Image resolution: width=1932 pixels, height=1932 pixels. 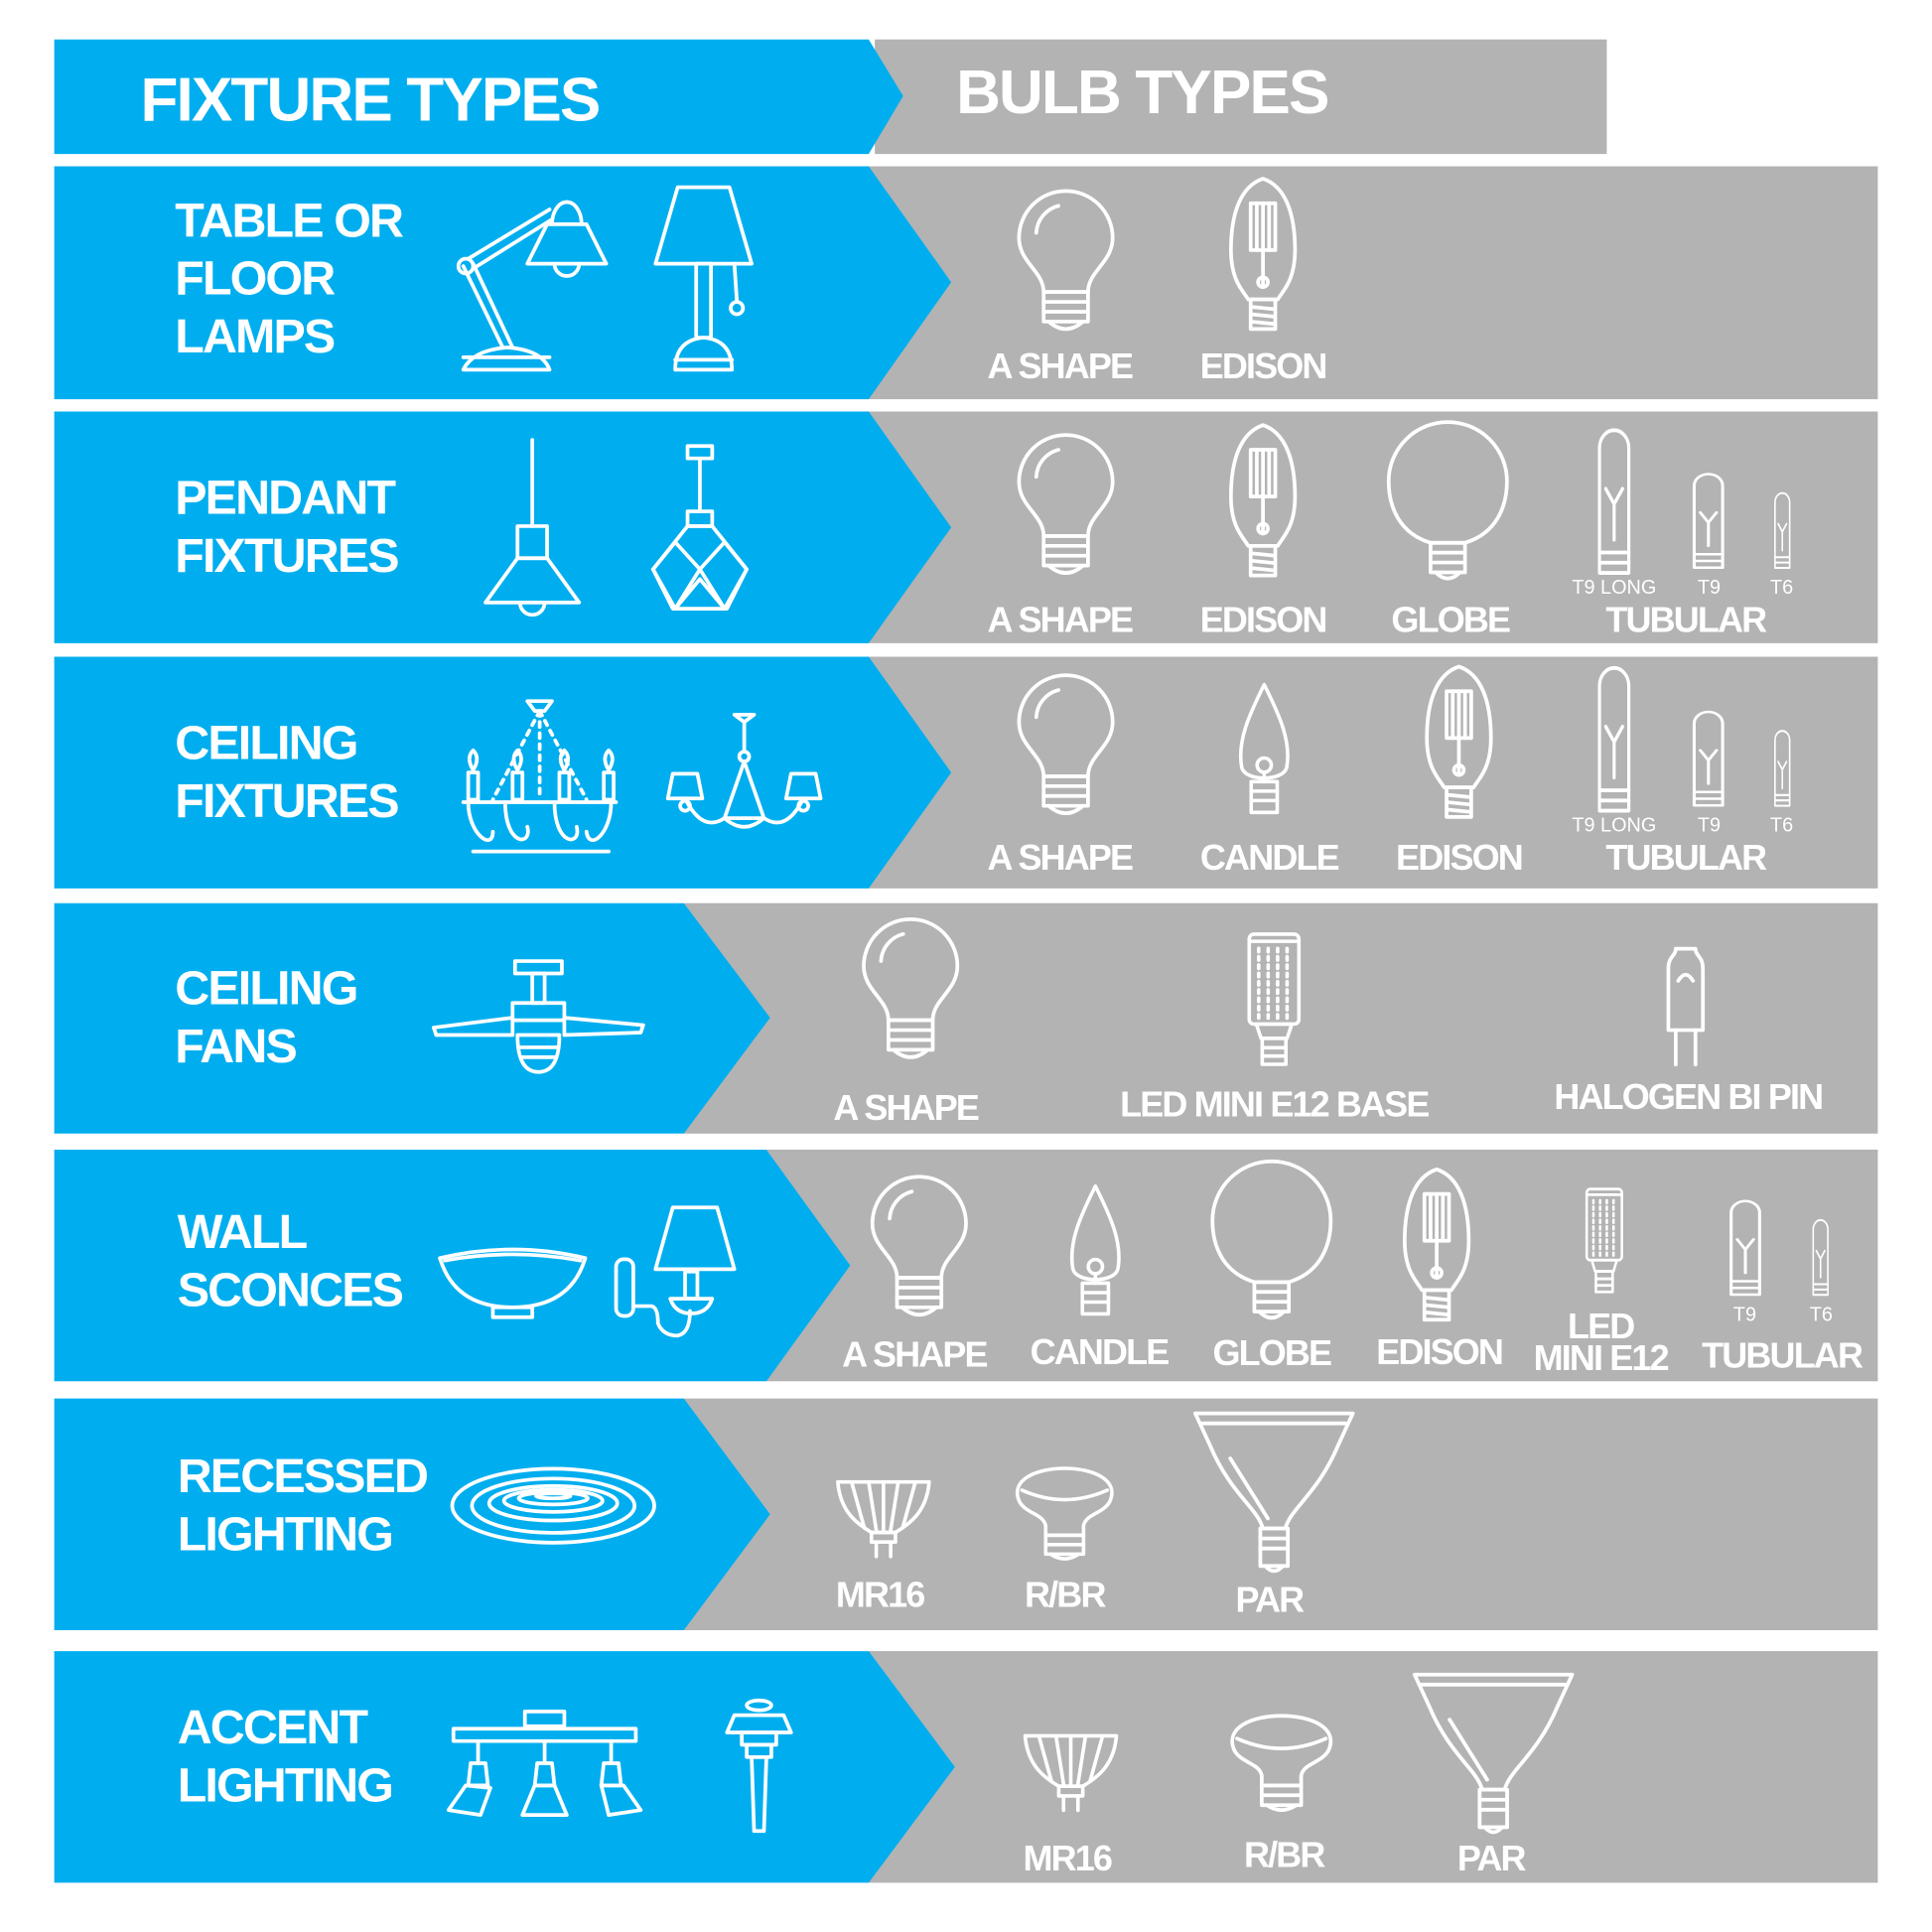 I want to click on track-light-icon, so click(x=545, y=1764).